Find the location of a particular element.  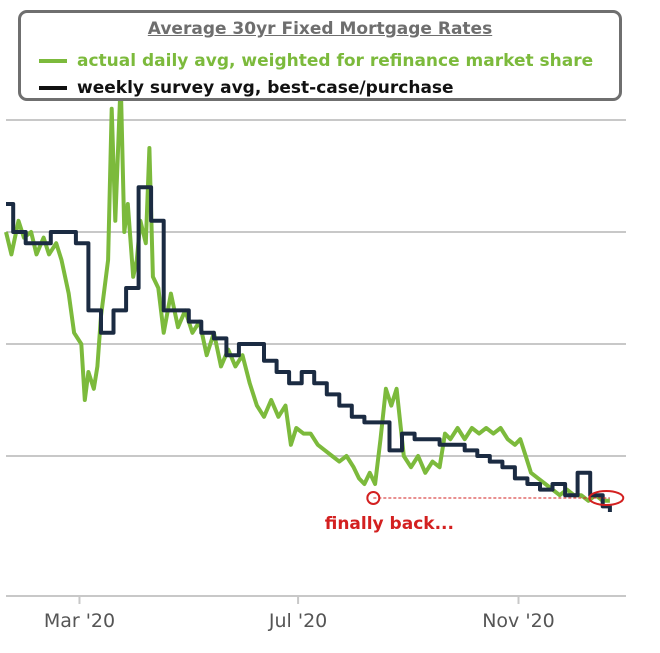

x-tick-label-0: Mar '20 is located at coordinates (79, 621).